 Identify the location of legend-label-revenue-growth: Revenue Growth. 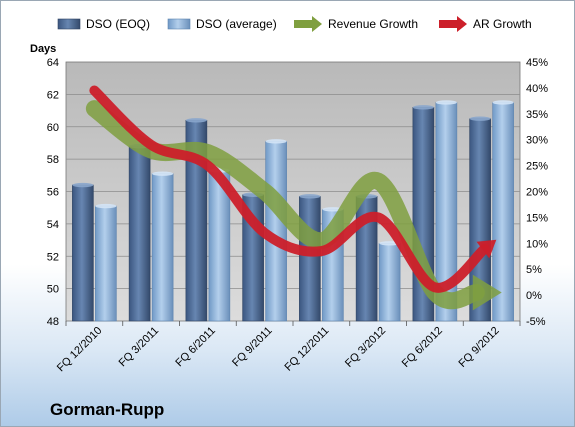
(373, 24).